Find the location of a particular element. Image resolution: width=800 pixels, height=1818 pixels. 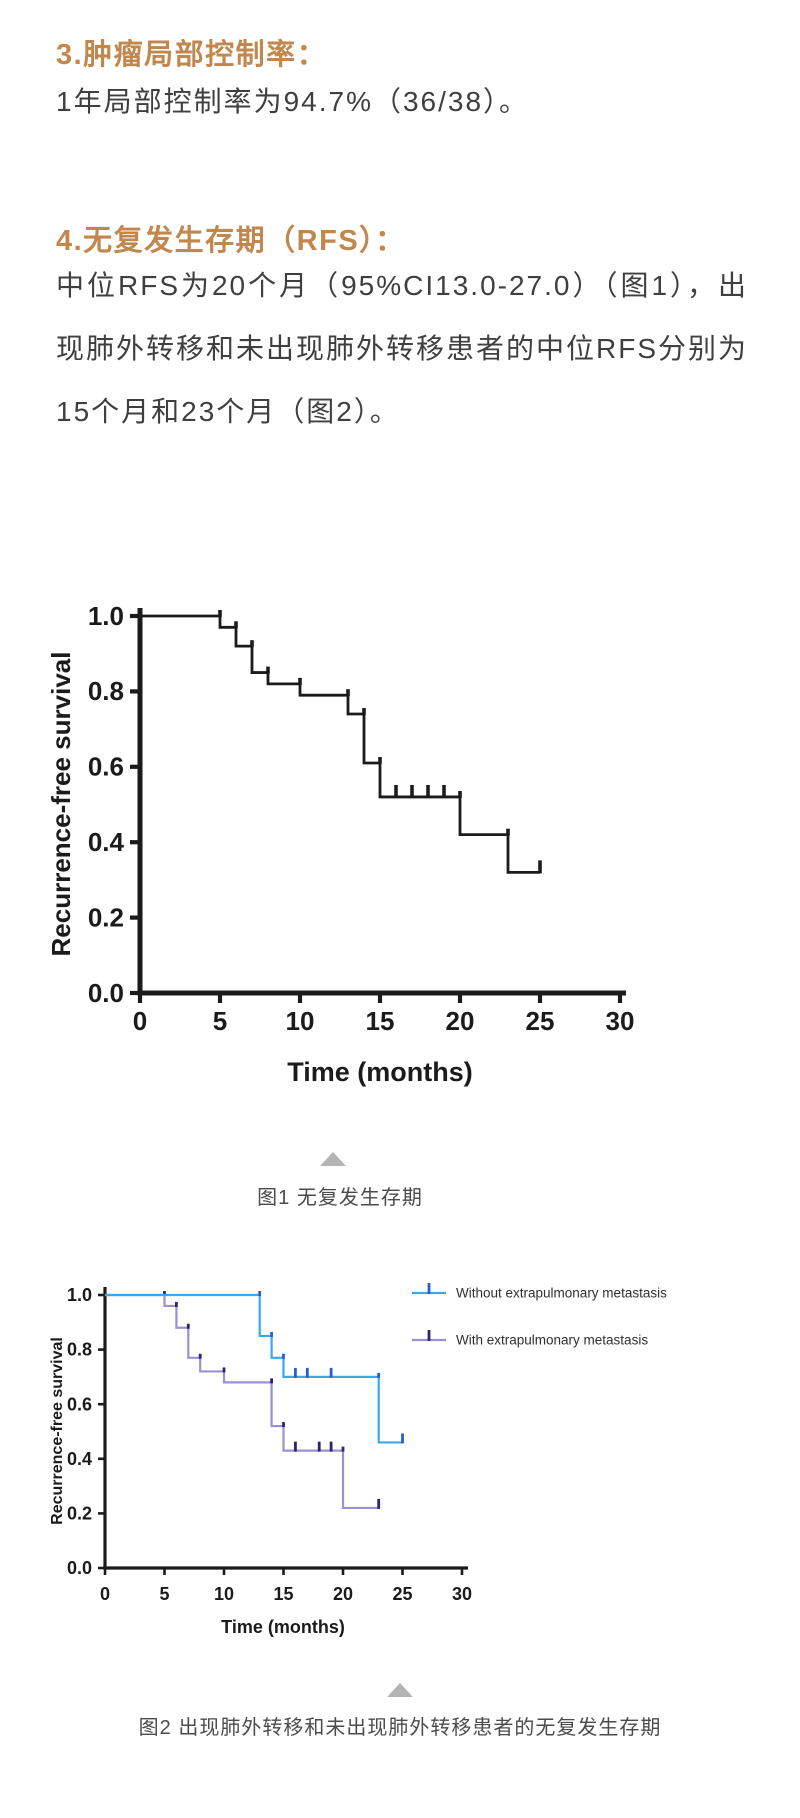

section-4-heading: 4.无复发生存期（RFS）： is located at coordinates (231, 241).